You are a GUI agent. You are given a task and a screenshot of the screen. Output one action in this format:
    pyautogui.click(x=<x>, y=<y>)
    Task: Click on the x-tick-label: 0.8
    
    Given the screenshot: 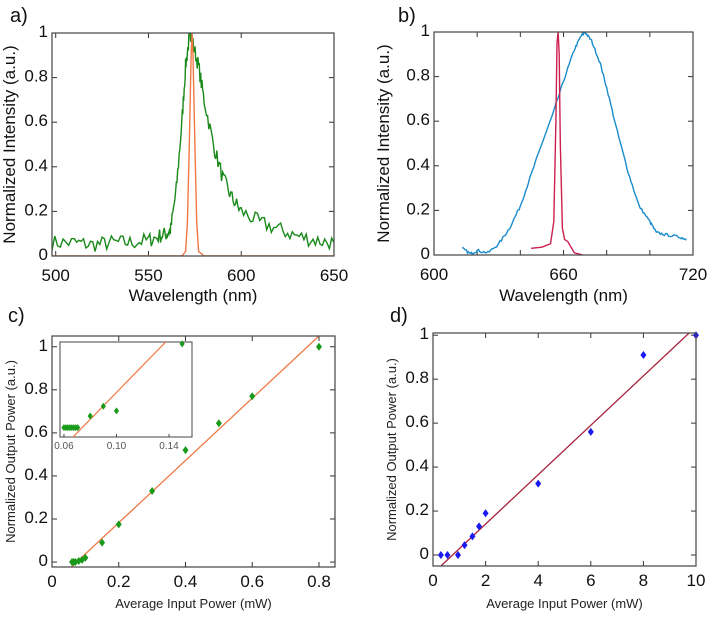 What is the action you would take?
    pyautogui.click(x=319, y=581)
    